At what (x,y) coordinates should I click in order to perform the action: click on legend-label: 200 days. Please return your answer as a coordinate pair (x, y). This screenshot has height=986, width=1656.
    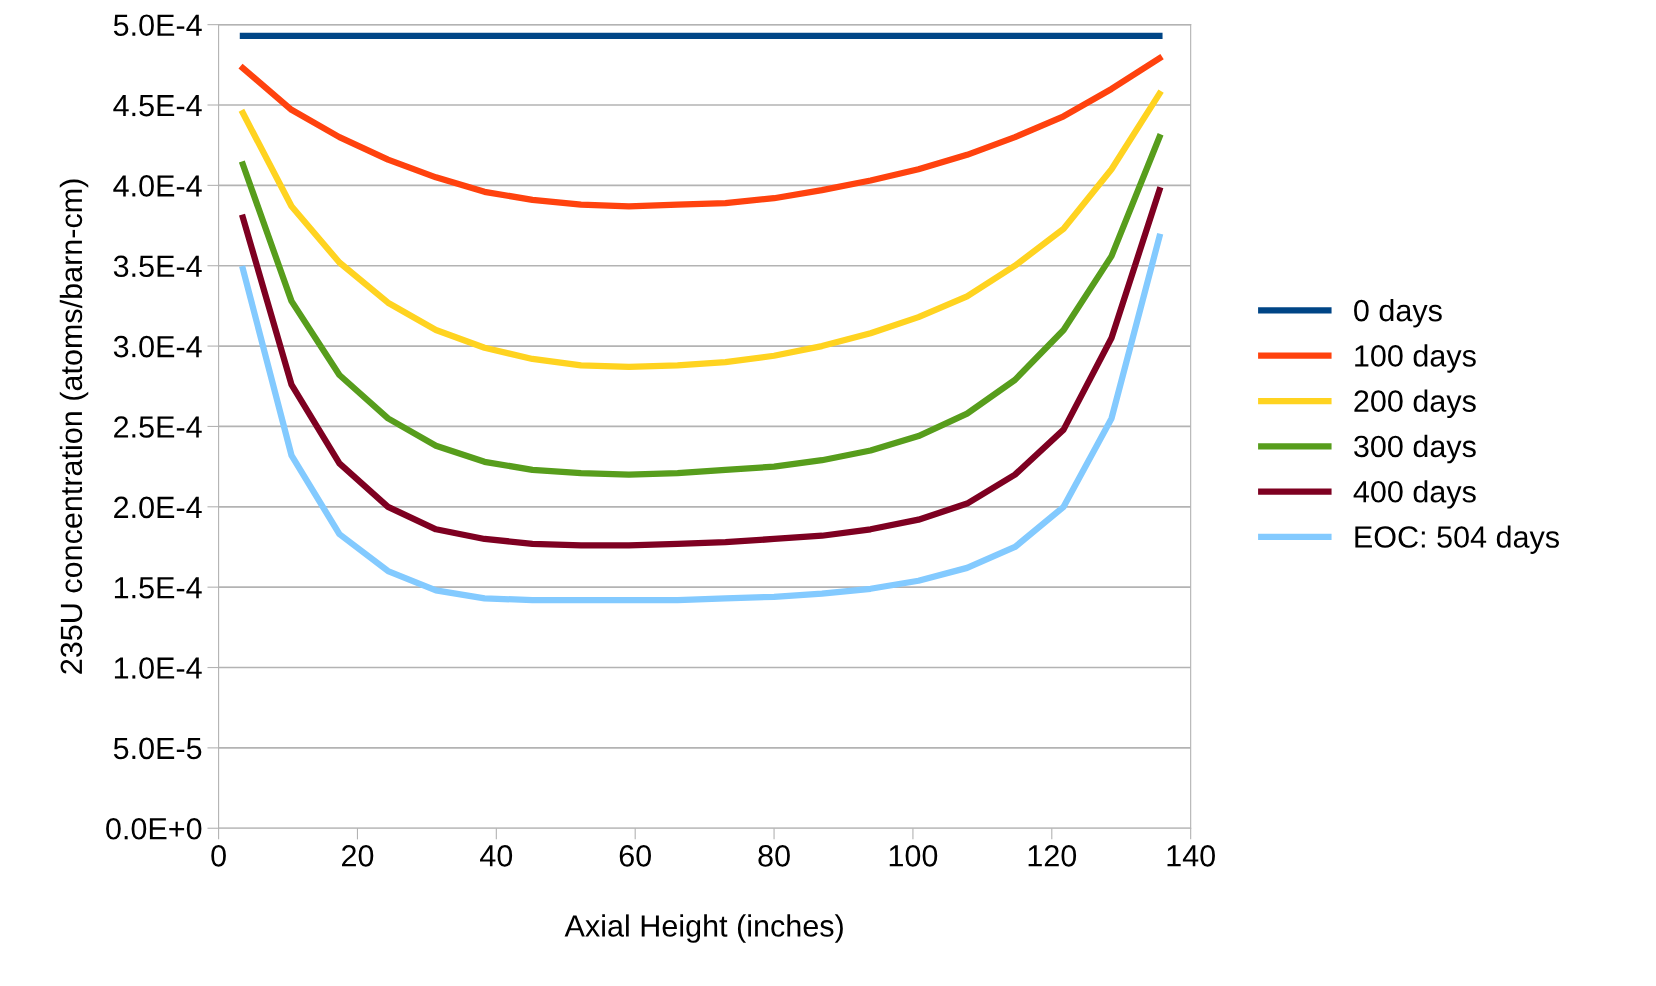
    Looking at the image, I should click on (1415, 404).